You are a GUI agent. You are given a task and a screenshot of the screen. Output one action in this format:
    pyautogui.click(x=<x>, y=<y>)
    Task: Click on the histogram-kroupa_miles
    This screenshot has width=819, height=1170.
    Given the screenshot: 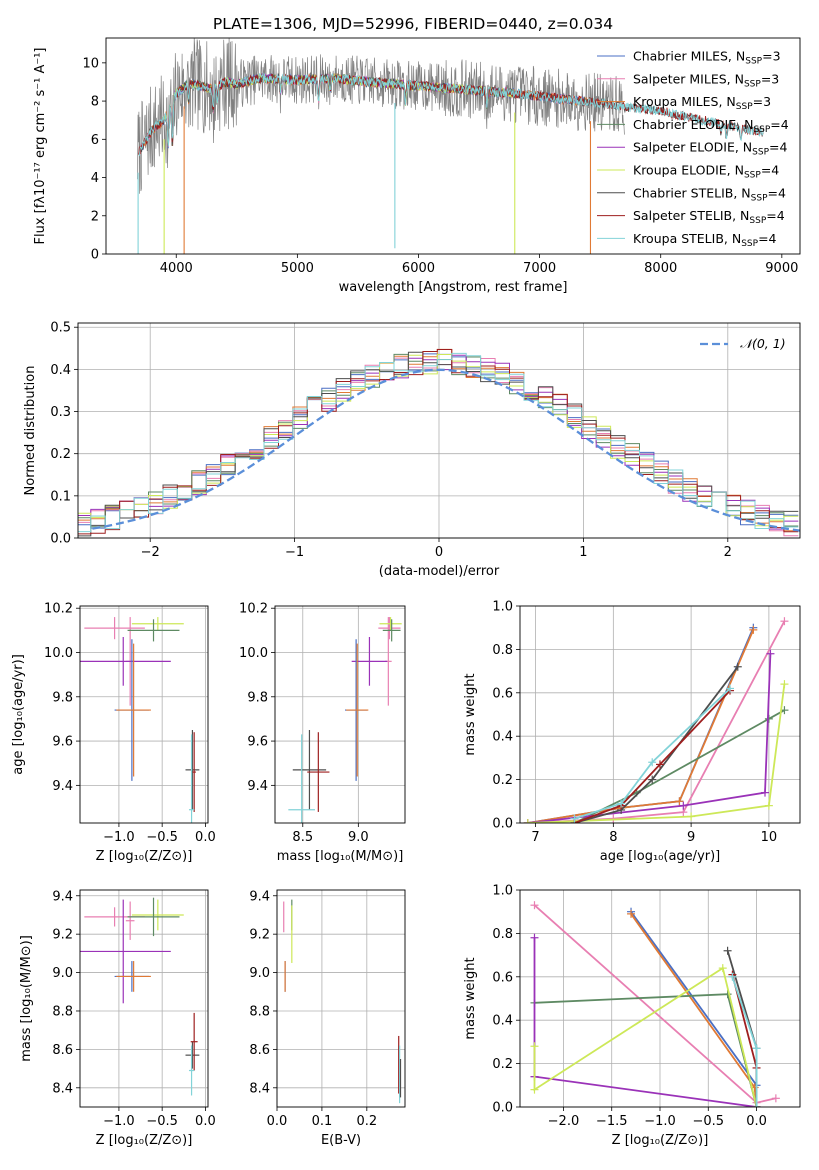 What is the action you would take?
    pyautogui.click(x=438, y=440)
    